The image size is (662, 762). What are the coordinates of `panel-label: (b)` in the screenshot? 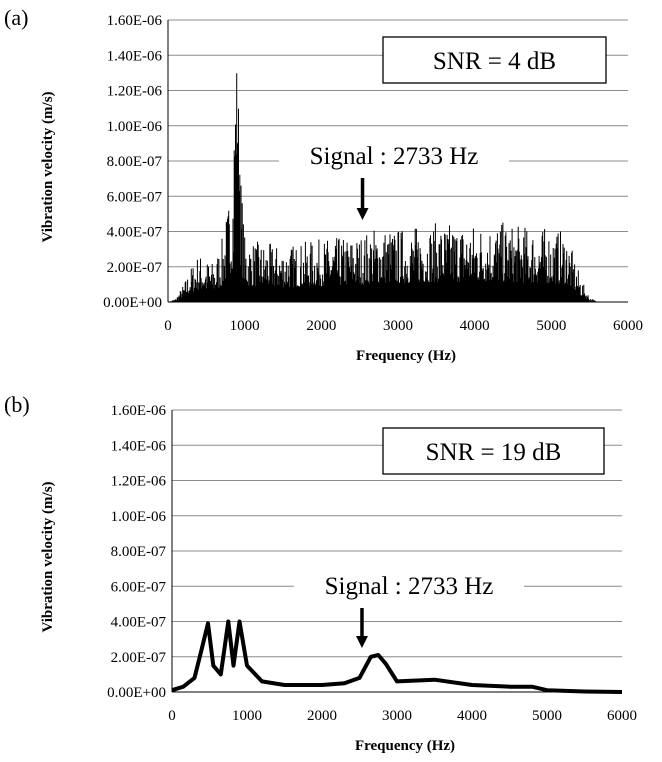 It's located at (17, 404).